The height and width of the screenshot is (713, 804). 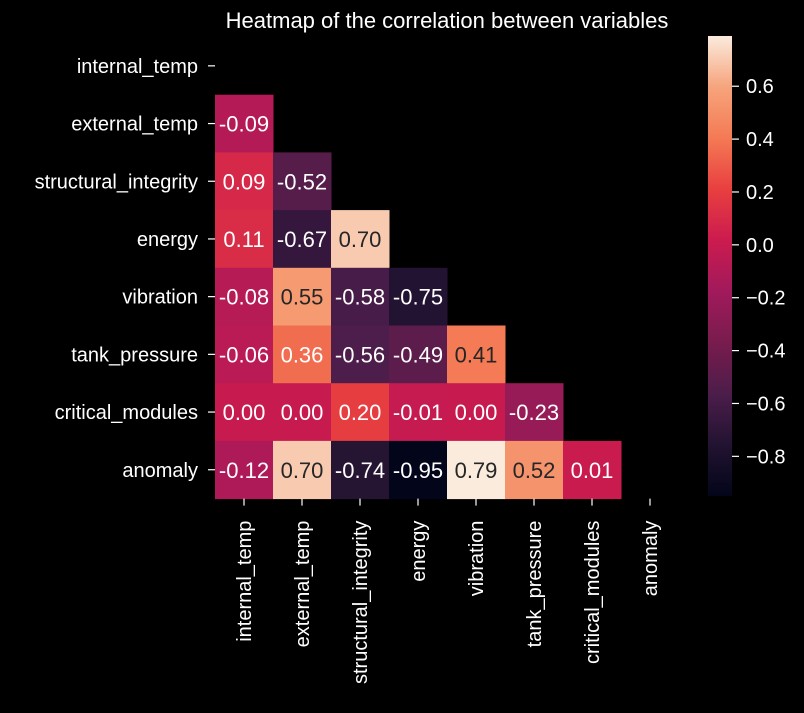 I want to click on heatmap-cell-critical_modules-internal_temp, so click(x=244, y=412).